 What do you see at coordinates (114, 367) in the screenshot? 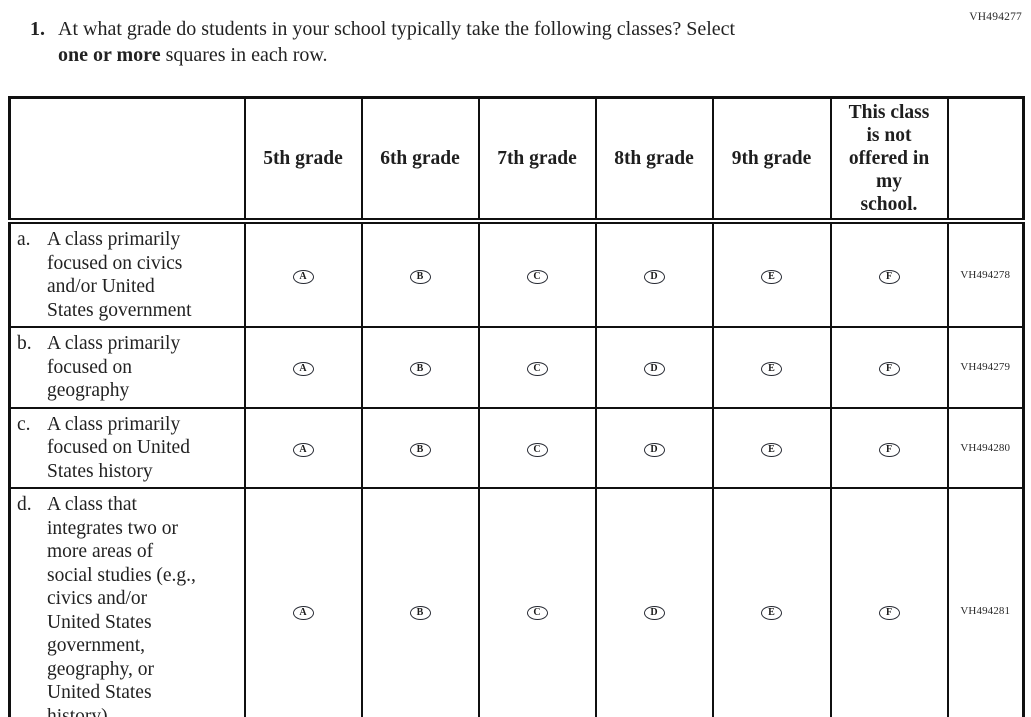
I see `row-b-label: A class primarily focused on geography` at bounding box center [114, 367].